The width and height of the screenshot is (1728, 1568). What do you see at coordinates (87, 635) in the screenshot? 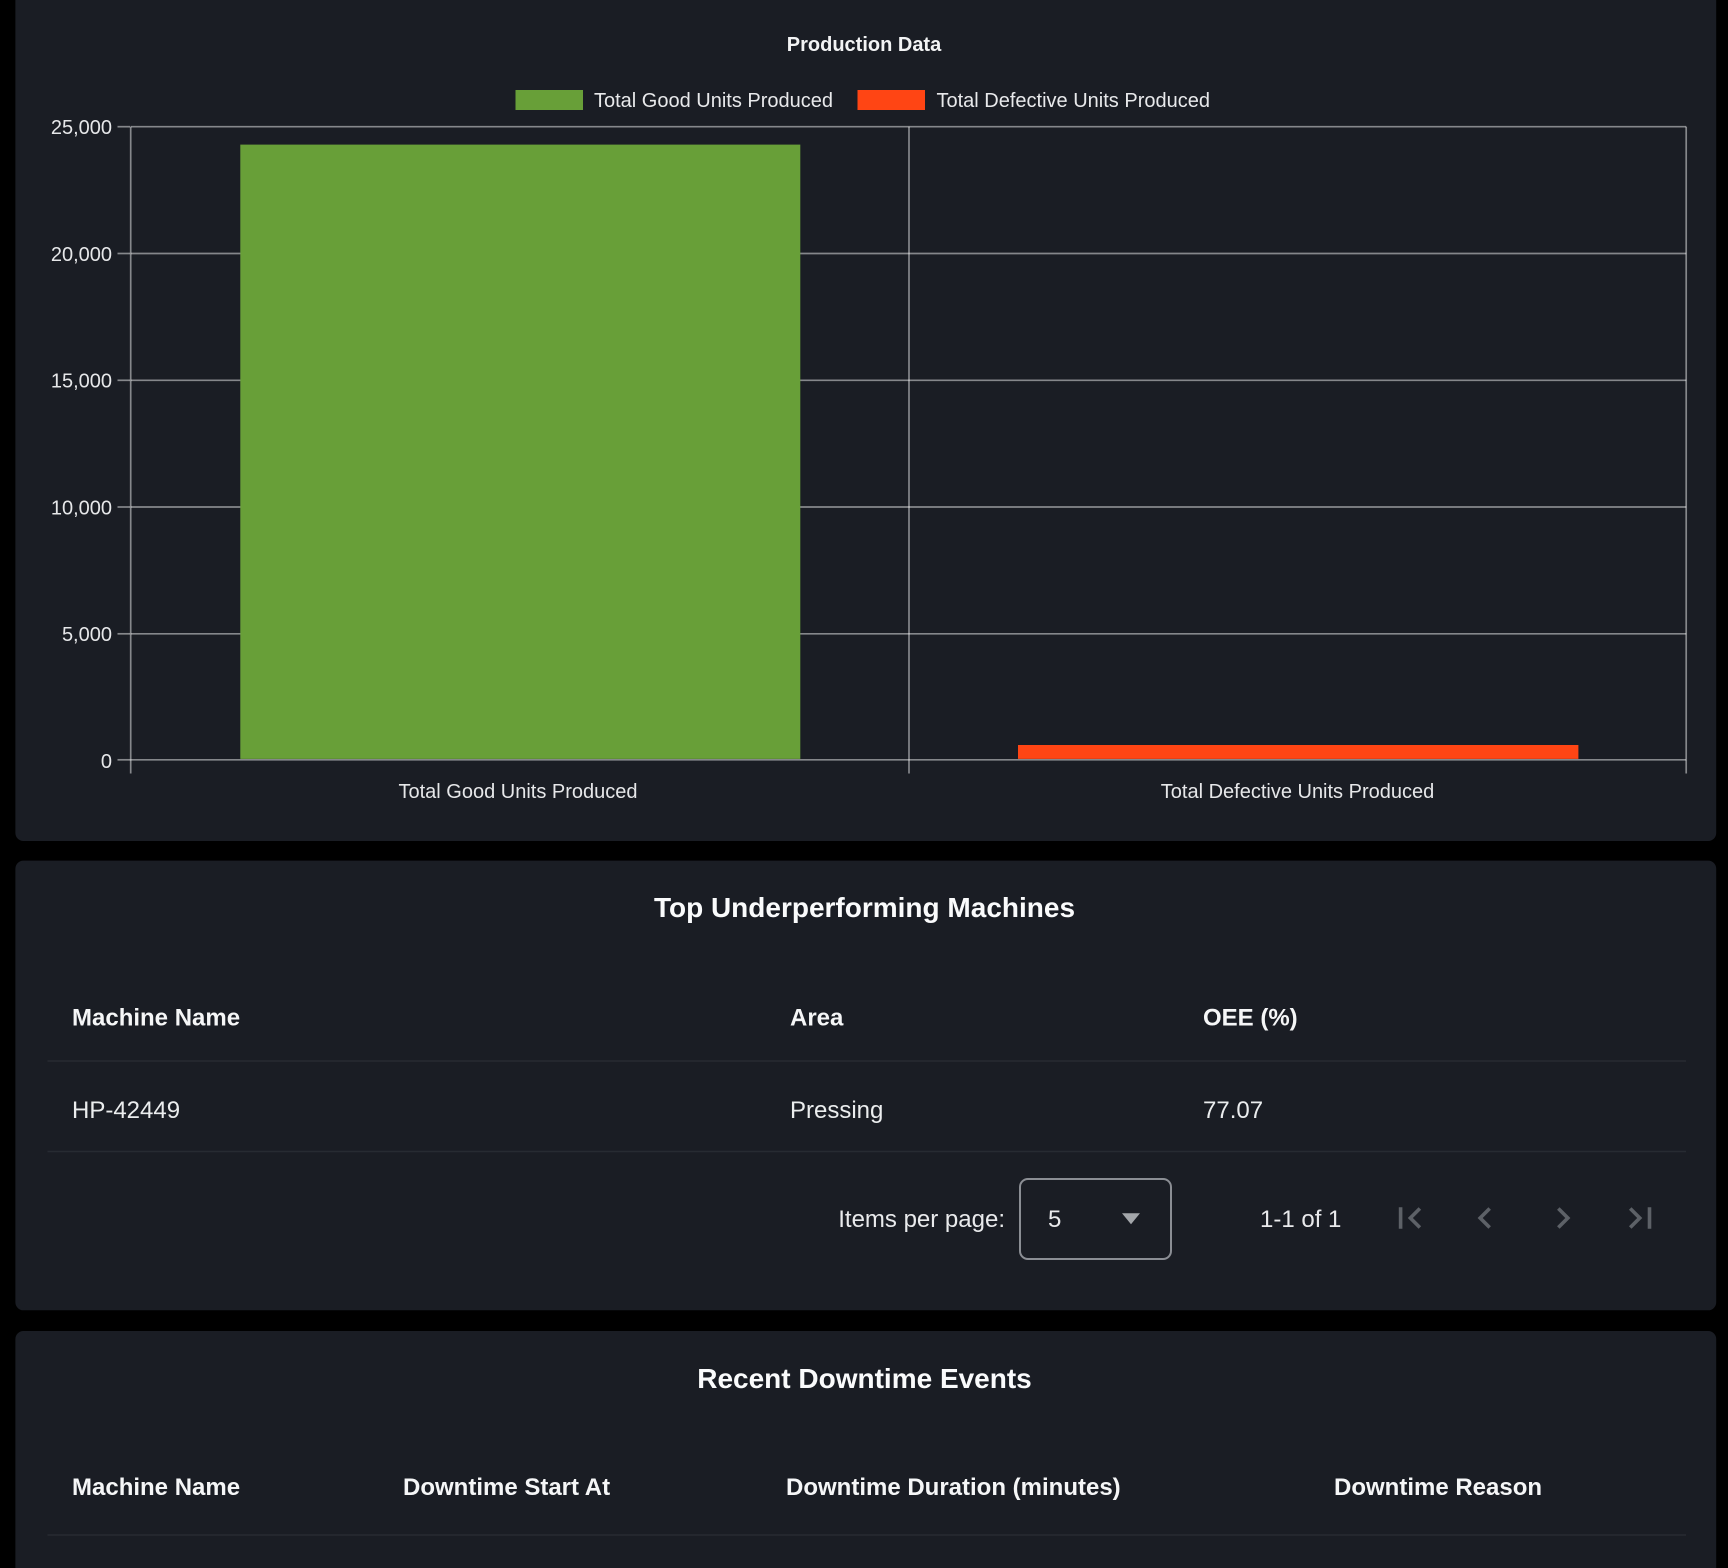
I see `svg-text: 5,000` at bounding box center [87, 635].